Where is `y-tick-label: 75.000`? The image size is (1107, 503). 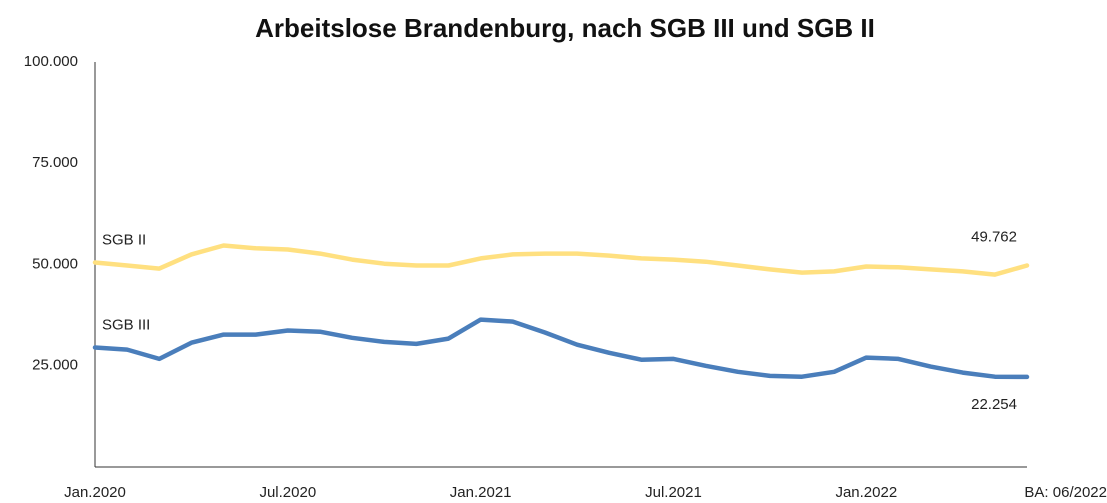
y-tick-label: 75.000 is located at coordinates (55, 162).